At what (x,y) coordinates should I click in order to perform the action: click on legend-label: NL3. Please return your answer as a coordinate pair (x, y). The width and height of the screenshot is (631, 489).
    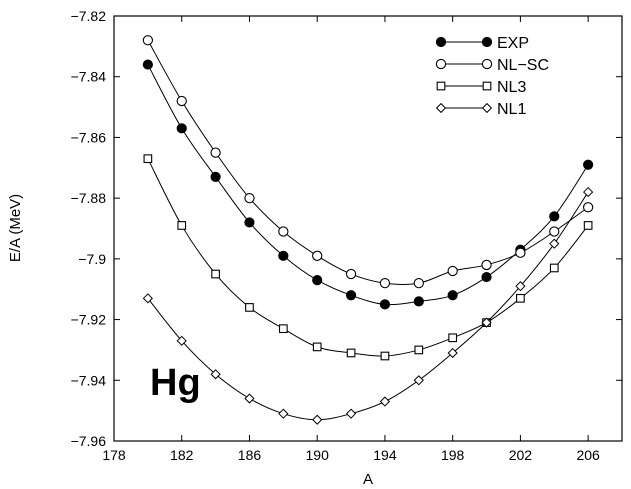
    Looking at the image, I should click on (511, 87).